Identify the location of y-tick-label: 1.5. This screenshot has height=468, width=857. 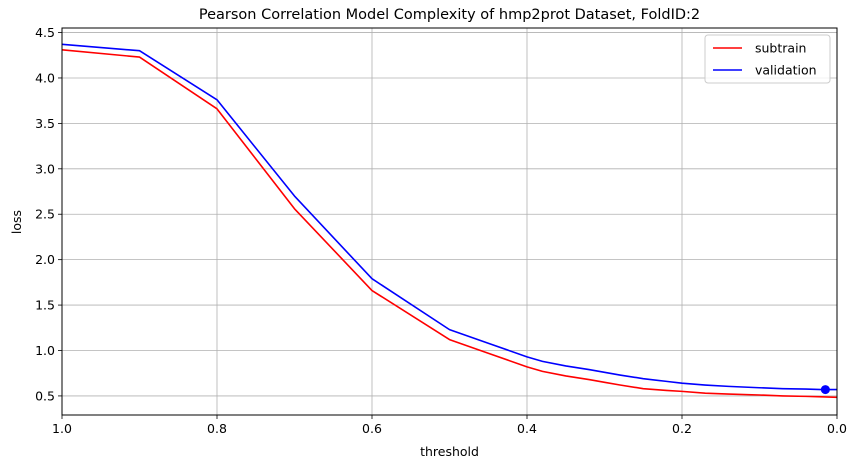
(45, 305).